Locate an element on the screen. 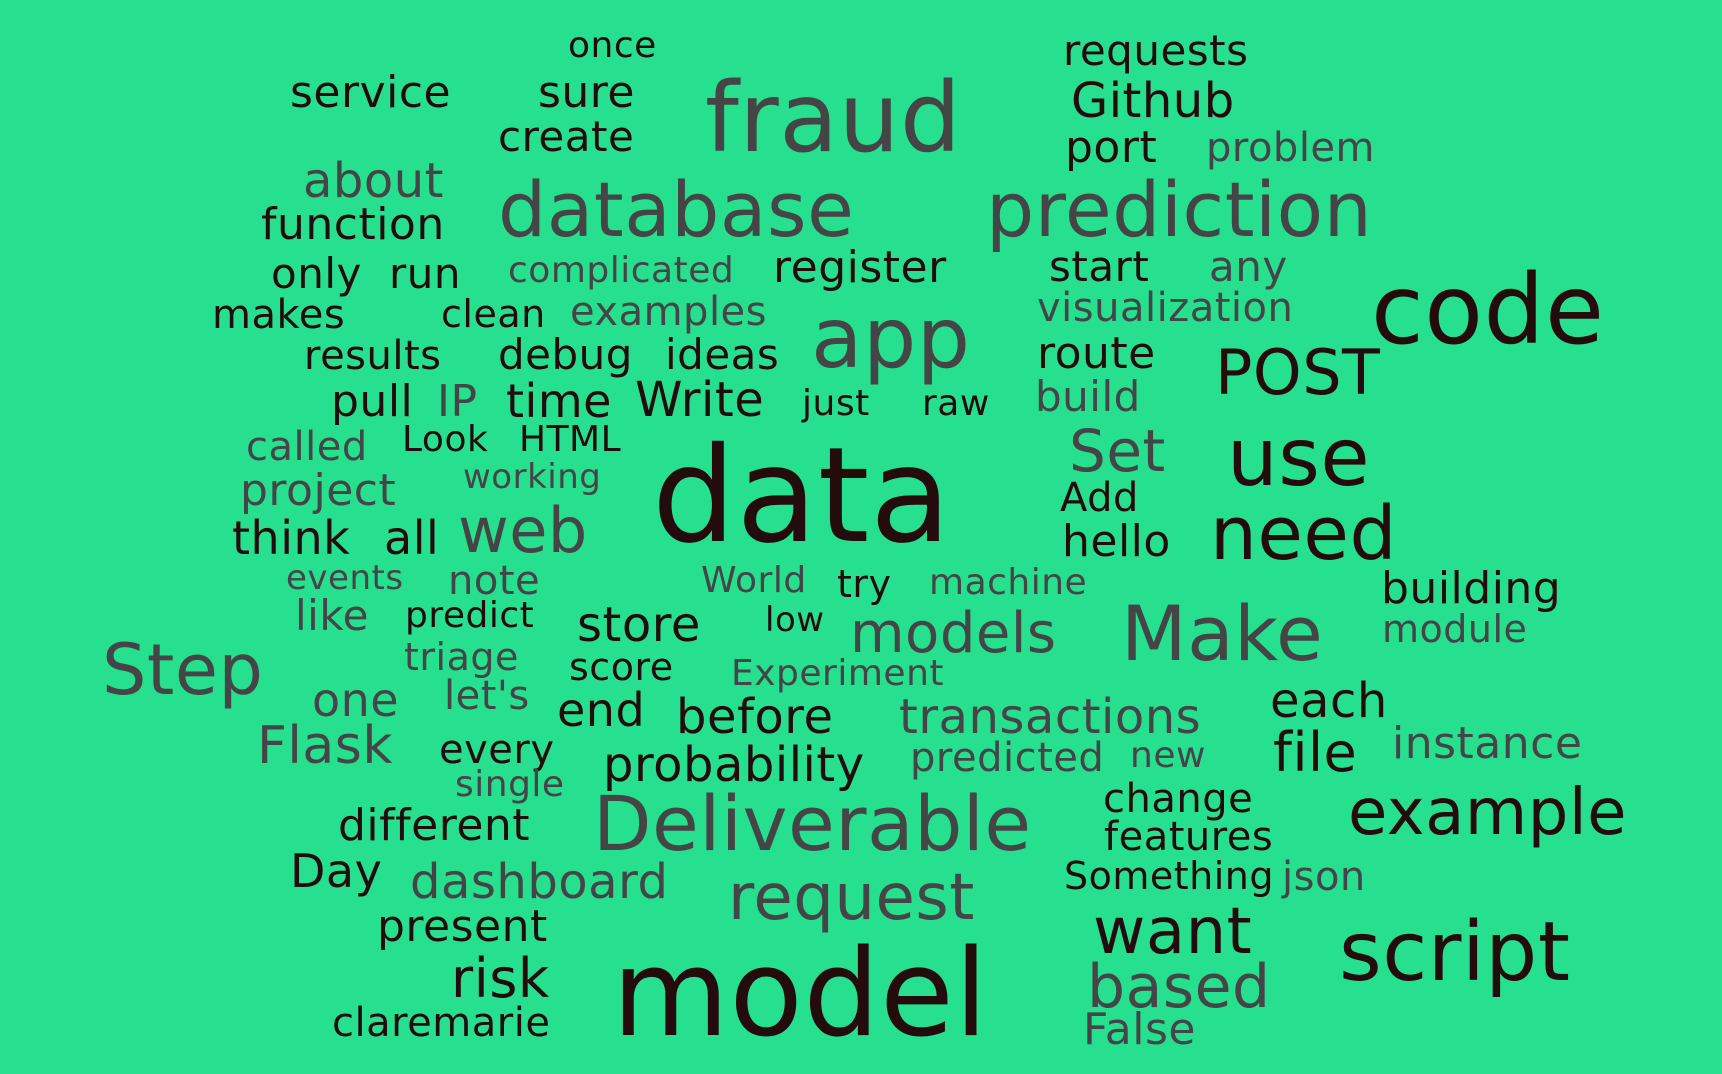  word-add: Add is located at coordinates (1099, 498).